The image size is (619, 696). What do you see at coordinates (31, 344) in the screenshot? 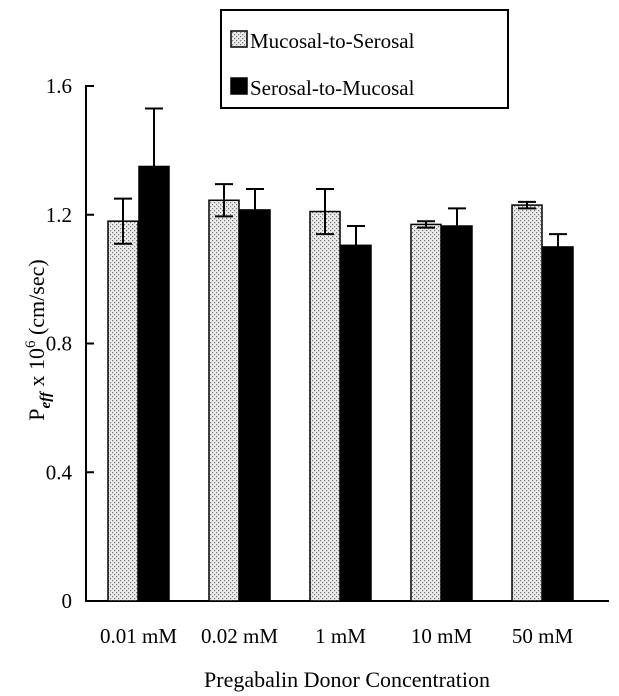
I see `y-axis-label-superscript: 6` at bounding box center [31, 344].